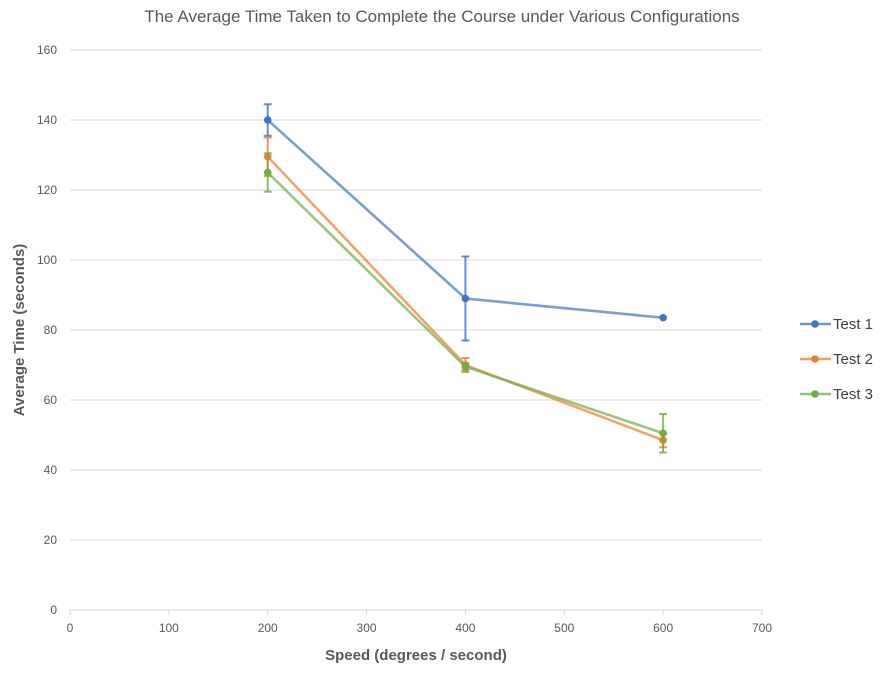 This screenshot has width=890, height=675. I want to click on y-tick-label: 140, so click(47, 120).